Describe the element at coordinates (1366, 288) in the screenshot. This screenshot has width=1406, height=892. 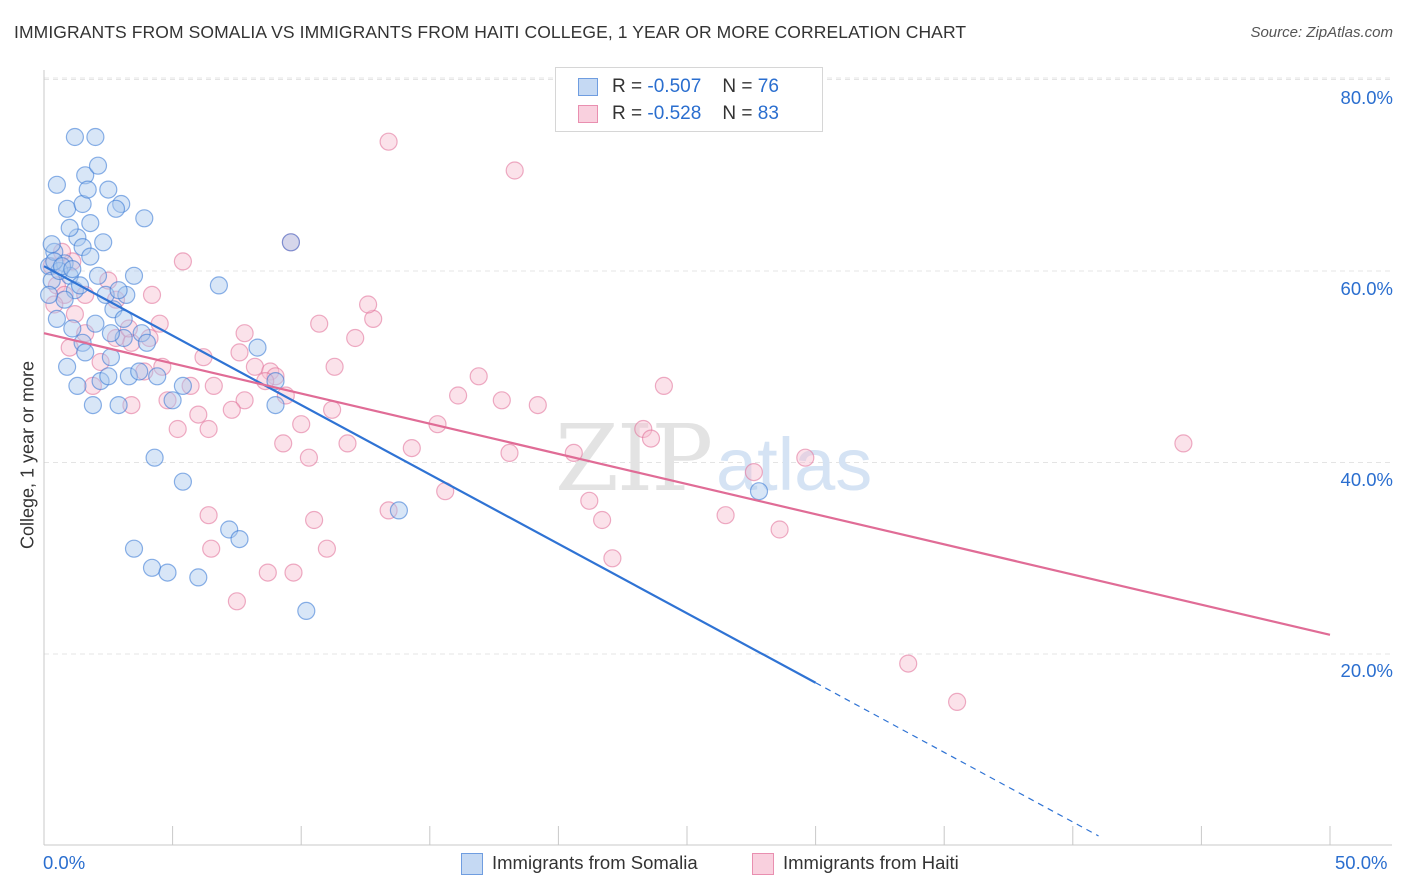
I see `y-tick-60: 60.0%` at that location.